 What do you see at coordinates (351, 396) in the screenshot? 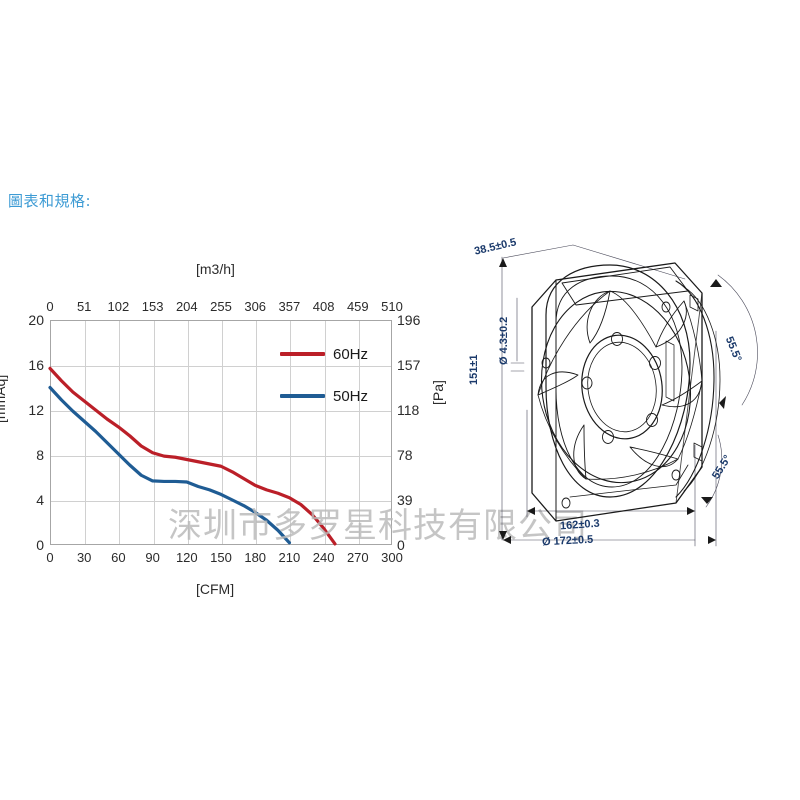
I see `legend-label: 50Hz` at bounding box center [351, 396].